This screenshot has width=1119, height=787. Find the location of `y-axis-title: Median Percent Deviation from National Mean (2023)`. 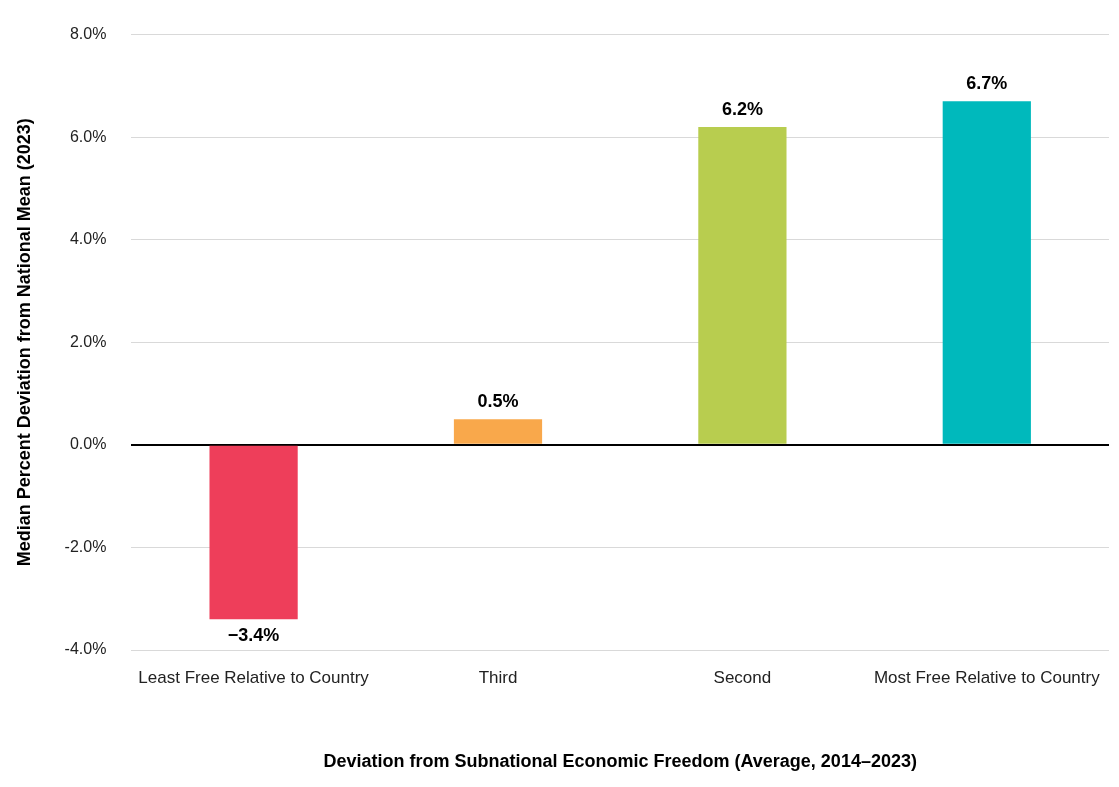

y-axis-title: Median Percent Deviation from National Mean (2023) is located at coordinates (23, 342).